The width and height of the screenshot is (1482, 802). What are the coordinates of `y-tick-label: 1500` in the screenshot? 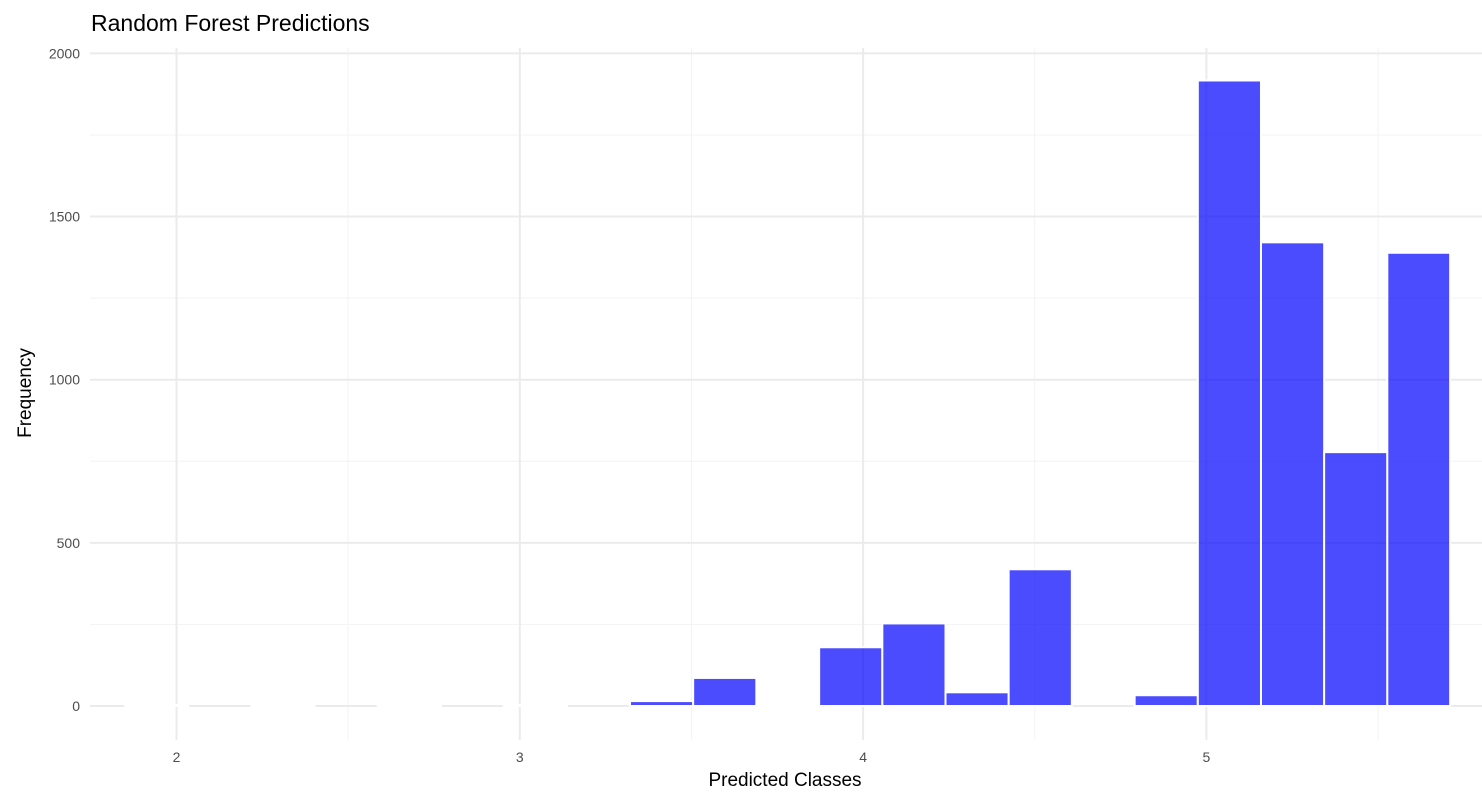 It's located at (64, 217).